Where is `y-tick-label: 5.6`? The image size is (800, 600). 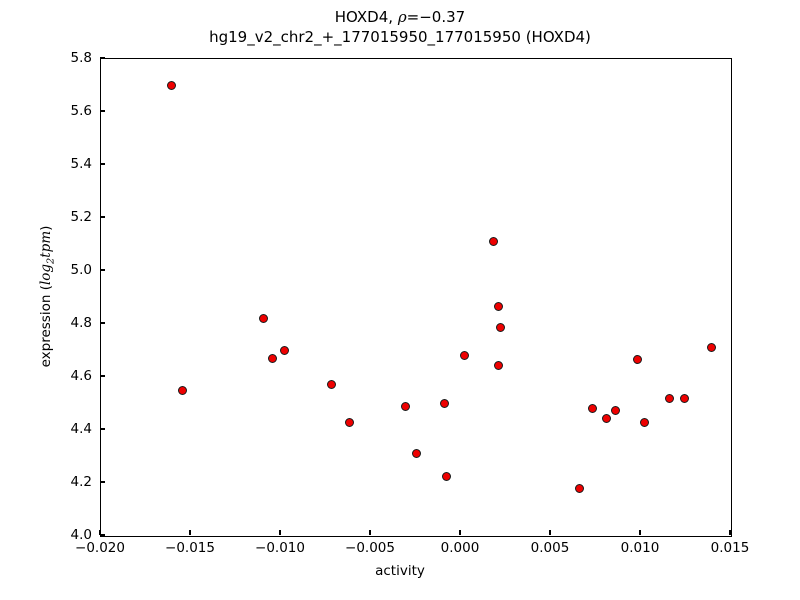
y-tick-label: 5.6 is located at coordinates (81, 111).